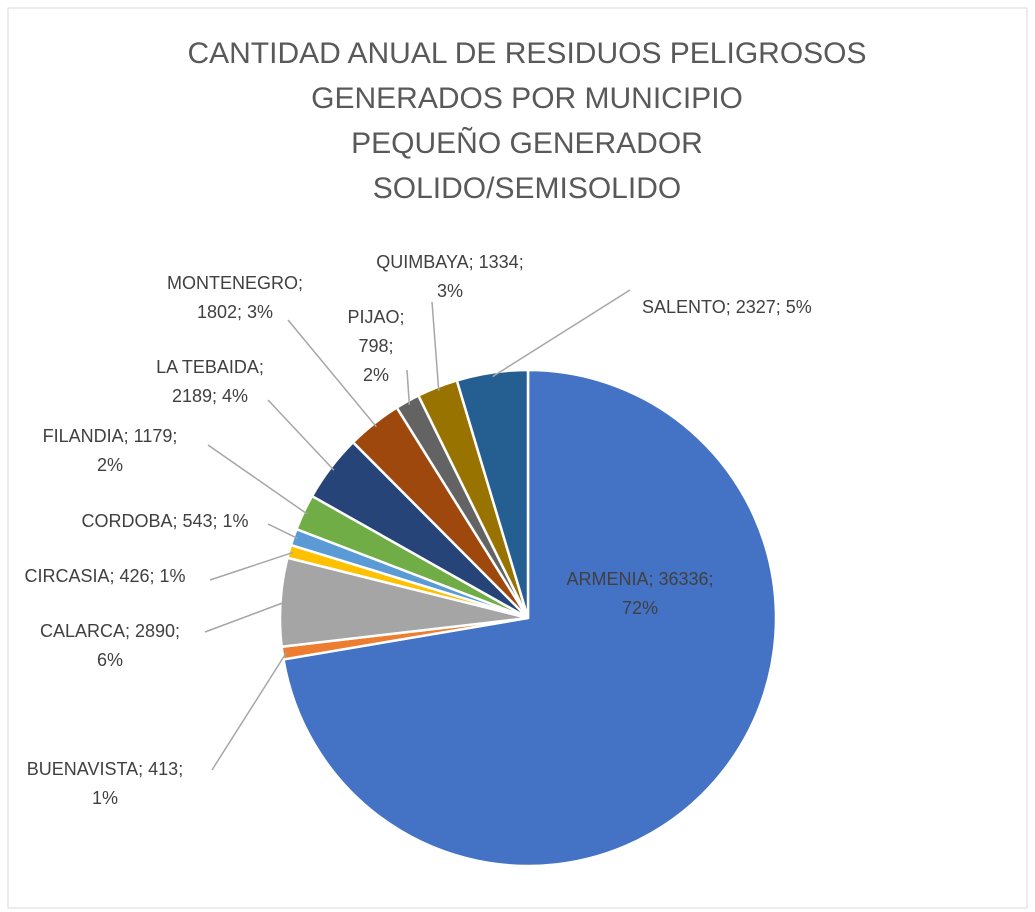 This screenshot has height=912, width=1035. What do you see at coordinates (235, 283) in the screenshot?
I see `data-label: MONTENEGRO;` at bounding box center [235, 283].